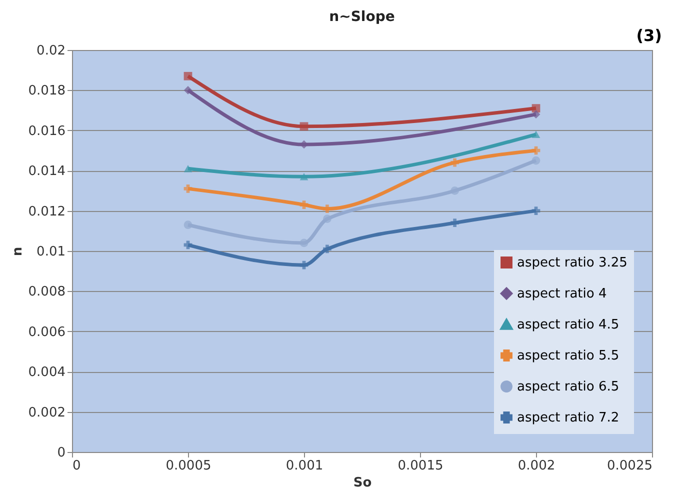 This screenshot has height=497, width=678. What do you see at coordinates (568, 418) in the screenshot?
I see `legend-label: aspect ratio 7.2` at bounding box center [568, 418].